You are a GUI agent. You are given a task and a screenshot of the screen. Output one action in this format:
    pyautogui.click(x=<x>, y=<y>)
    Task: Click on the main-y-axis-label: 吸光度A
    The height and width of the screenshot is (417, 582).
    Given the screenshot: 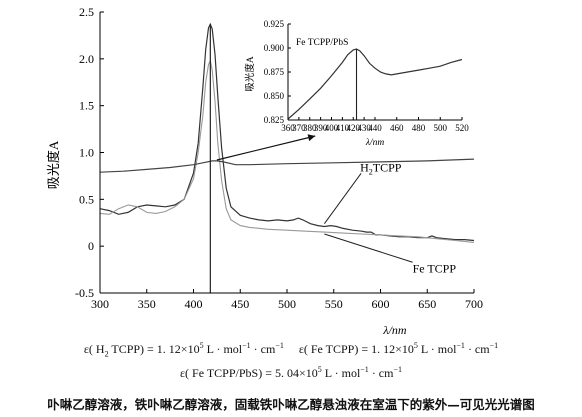 What is the action you would take?
    pyautogui.click(x=53, y=164)
    